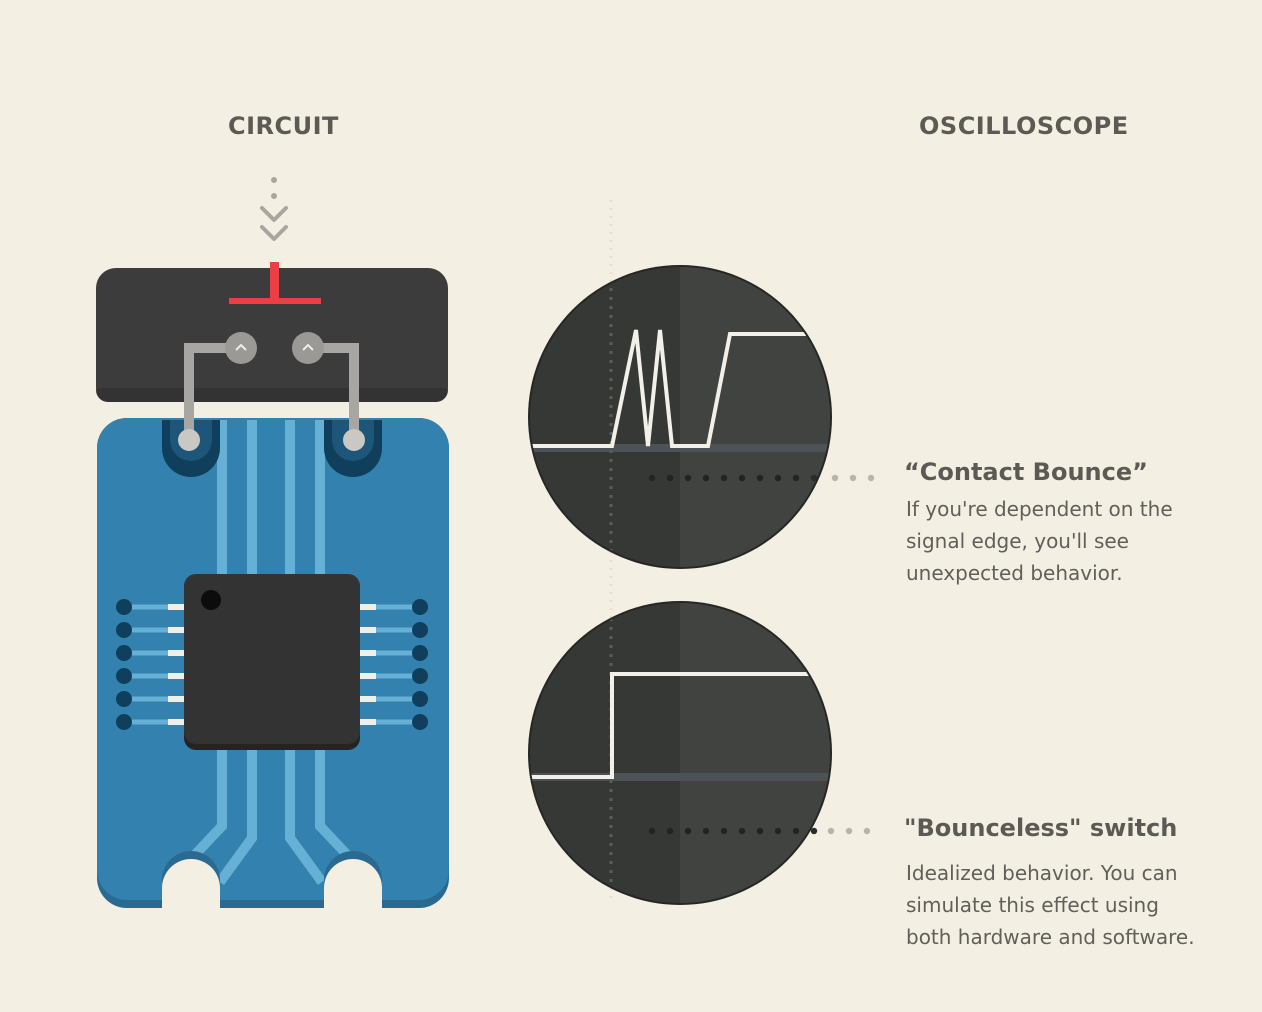 The height and width of the screenshot is (1012, 1262). What do you see at coordinates (1024, 126) in the screenshot?
I see `oscilloscope-heading: OSCILLOSCOPE` at bounding box center [1024, 126].